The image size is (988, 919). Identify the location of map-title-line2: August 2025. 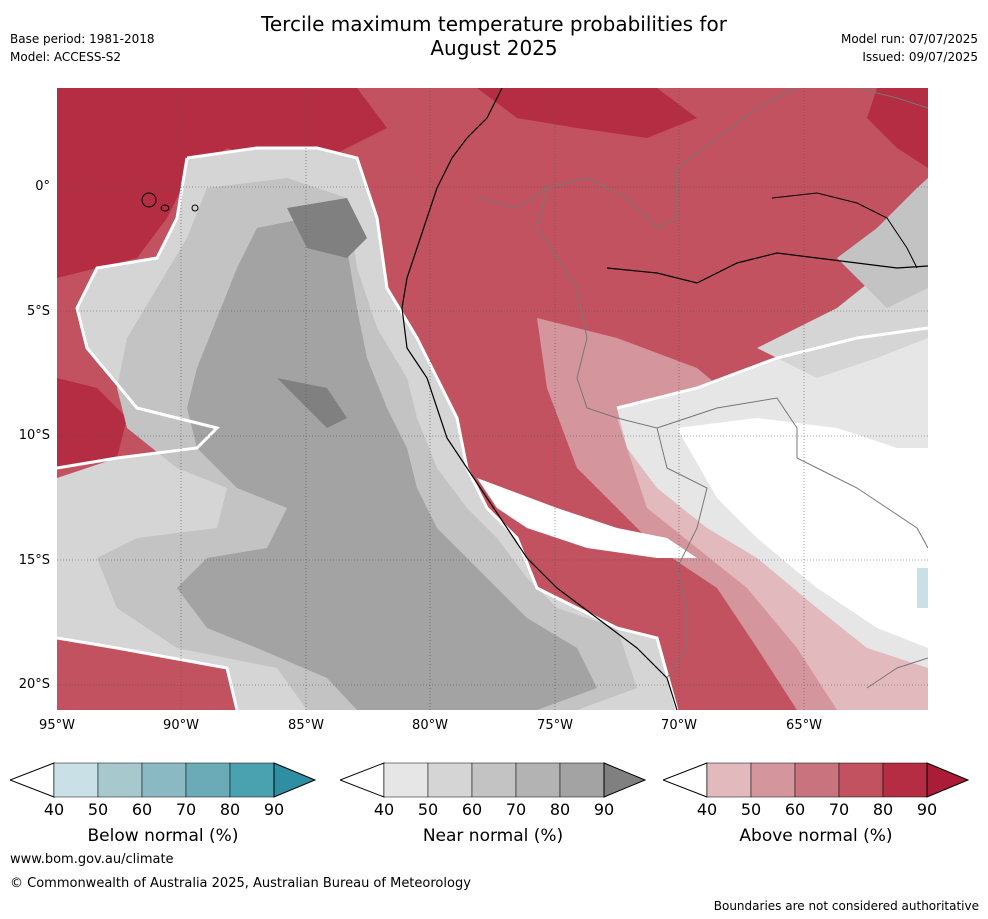
(494, 48).